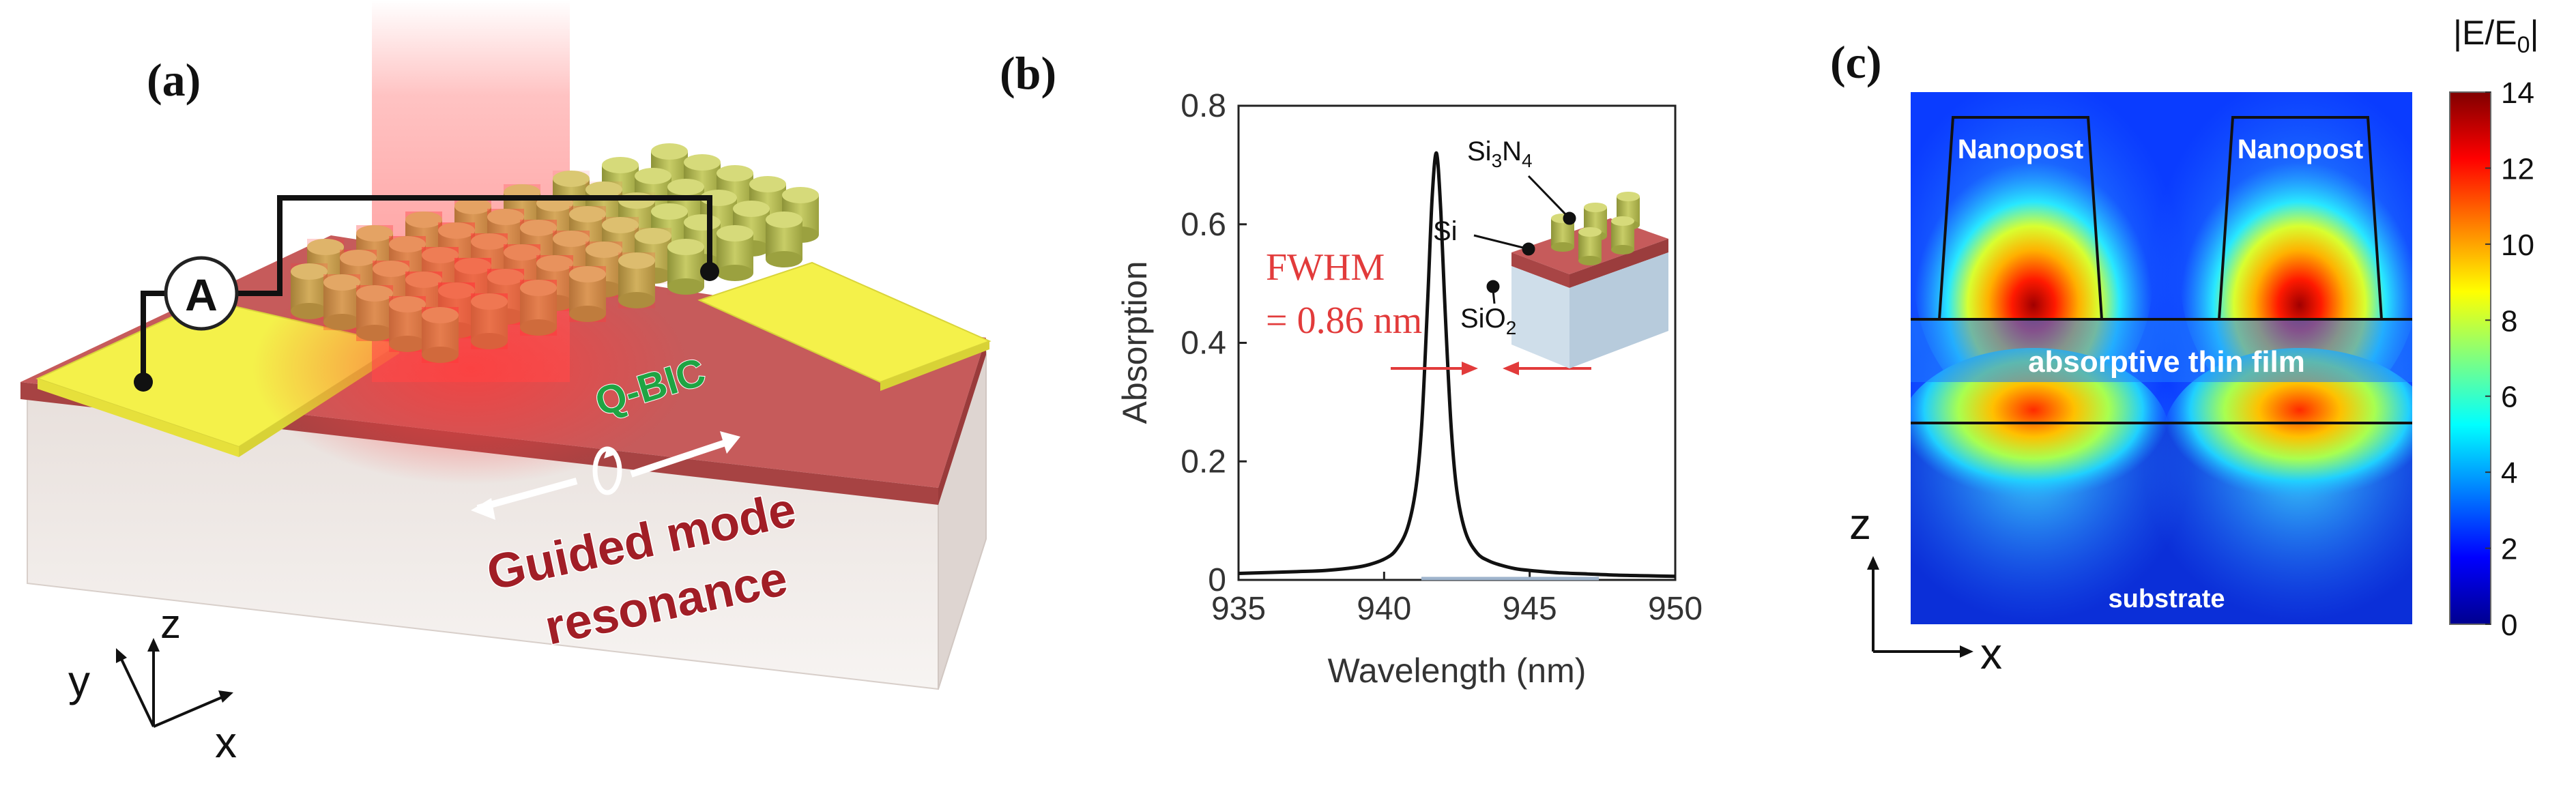 The width and height of the screenshot is (2576, 788). Describe the element at coordinates (1217, 580) in the screenshot. I see `y-tick-label: 0` at that location.